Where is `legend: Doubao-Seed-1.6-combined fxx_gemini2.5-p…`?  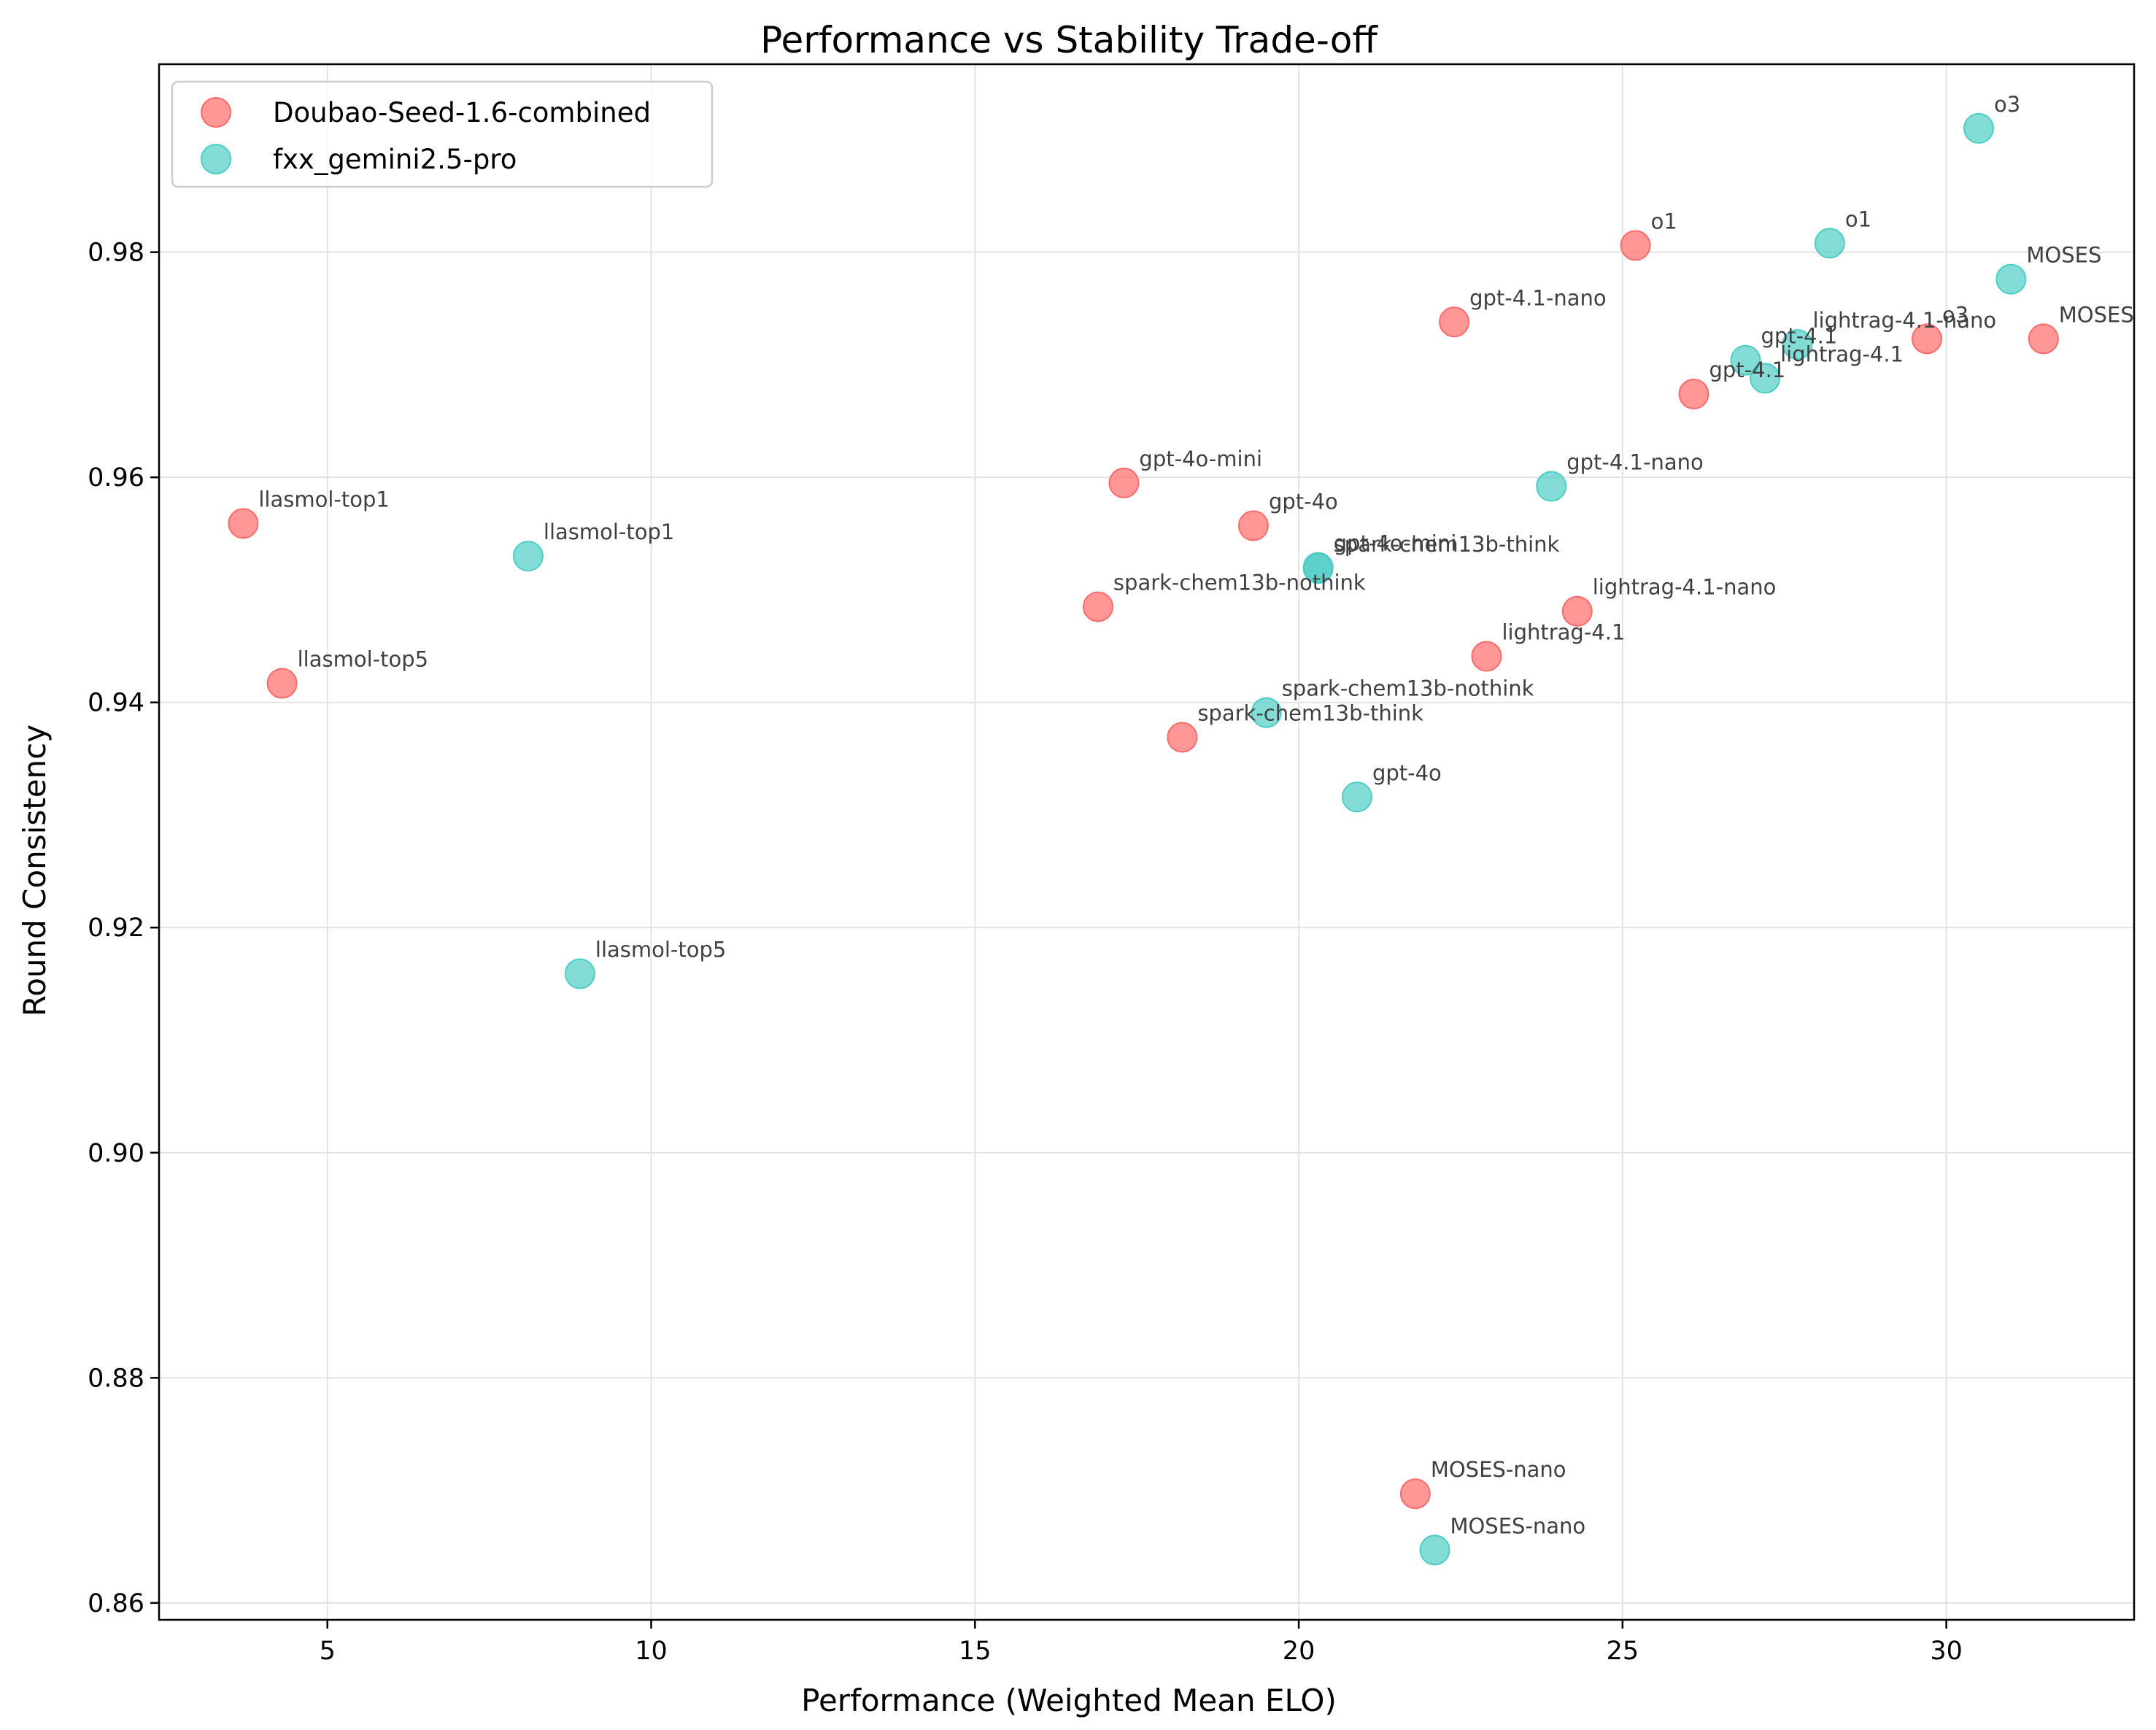 legend: Doubao-Seed-1.6-combined fxx_gemini2.5-p… is located at coordinates (442, 134).